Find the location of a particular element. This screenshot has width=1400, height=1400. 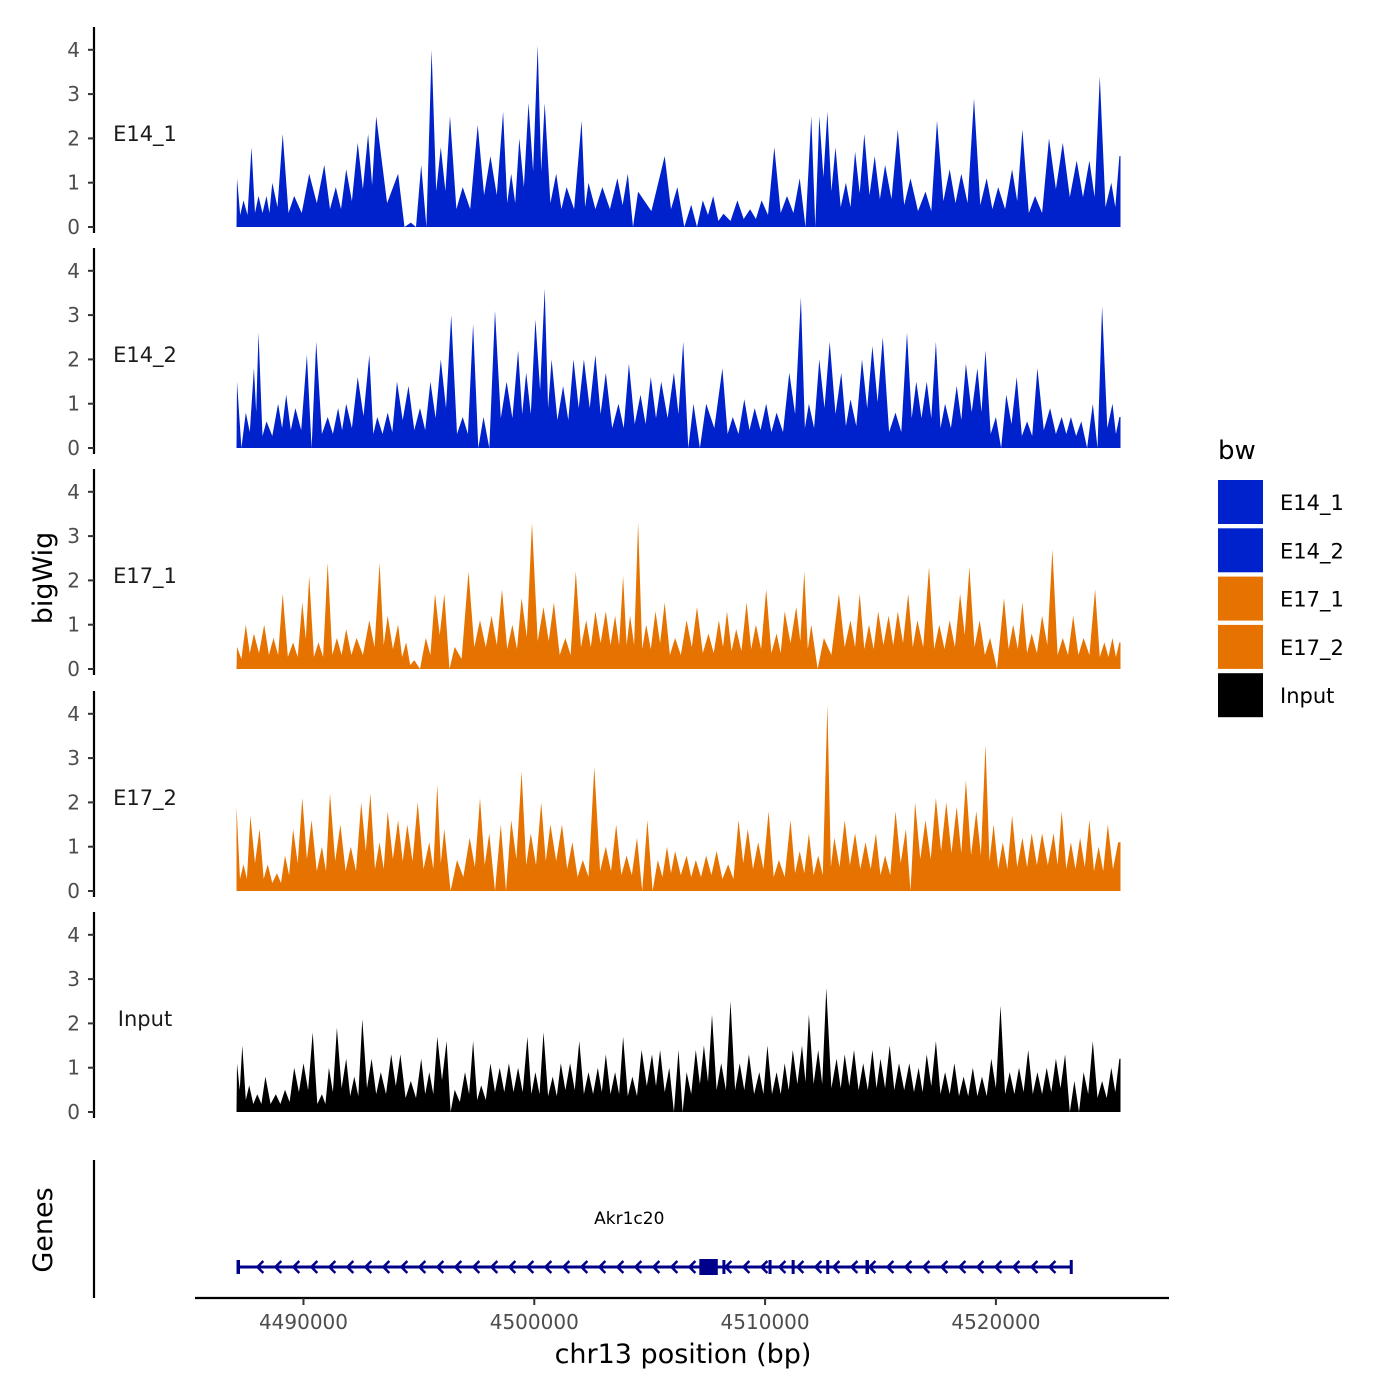

y-tick-label-E17_2-3: 3 is located at coordinates (73, 758).